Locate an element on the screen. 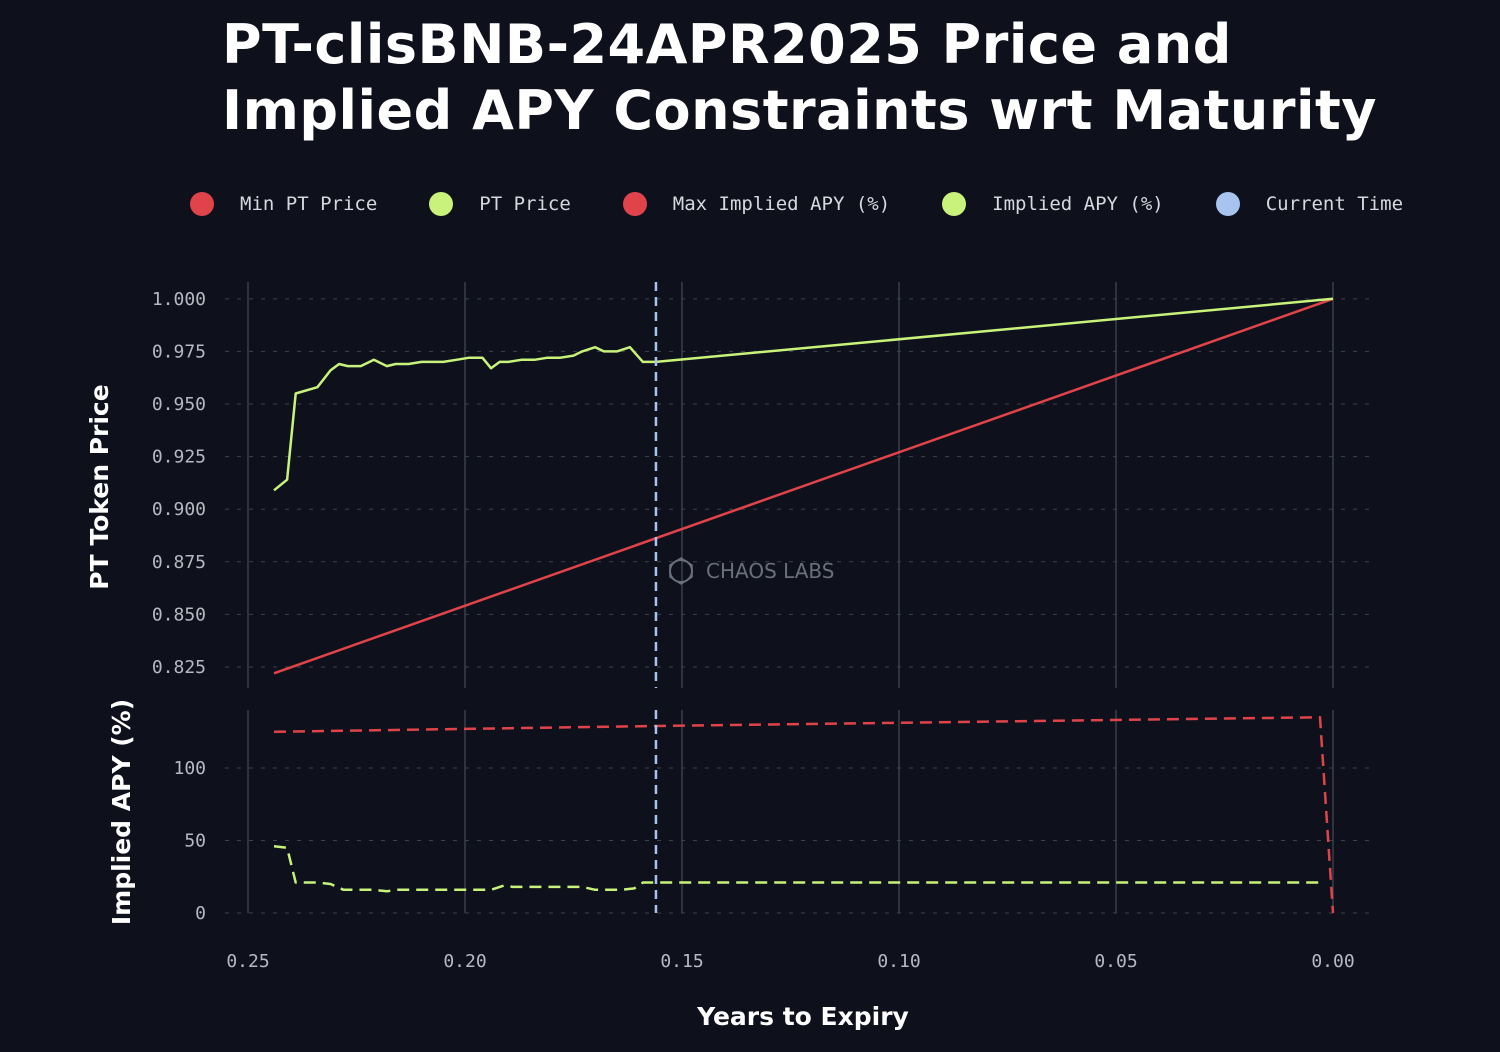 Image resolution: width=1500 pixels, height=1052 pixels. legend-label: Min PT Price is located at coordinates (309, 204).